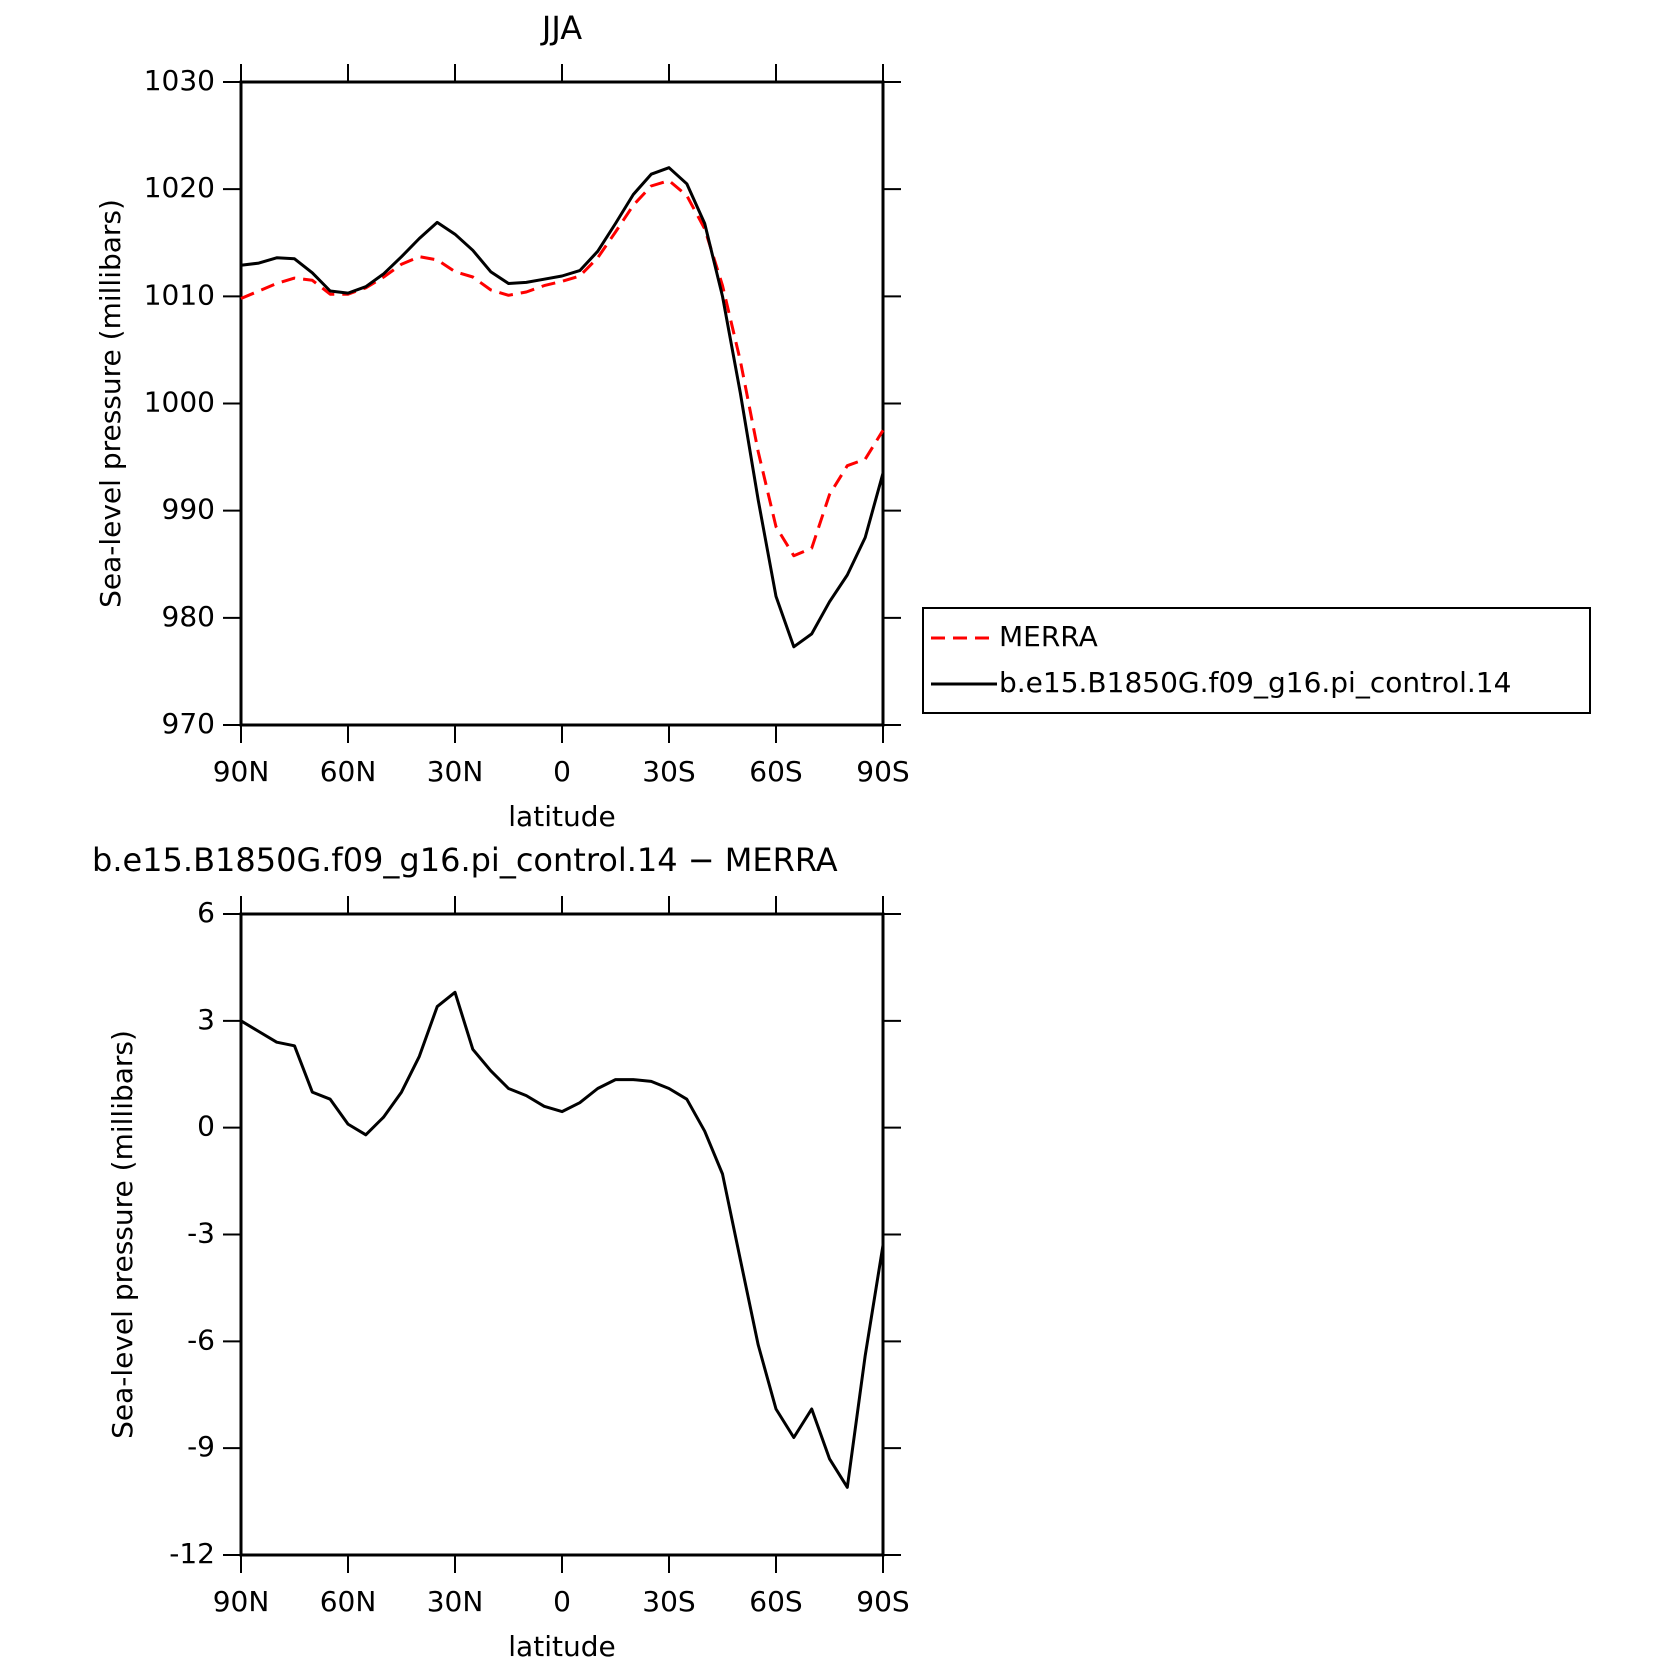  Describe the element at coordinates (201, 1339) in the screenshot. I see `y-tick-label: -6` at that location.